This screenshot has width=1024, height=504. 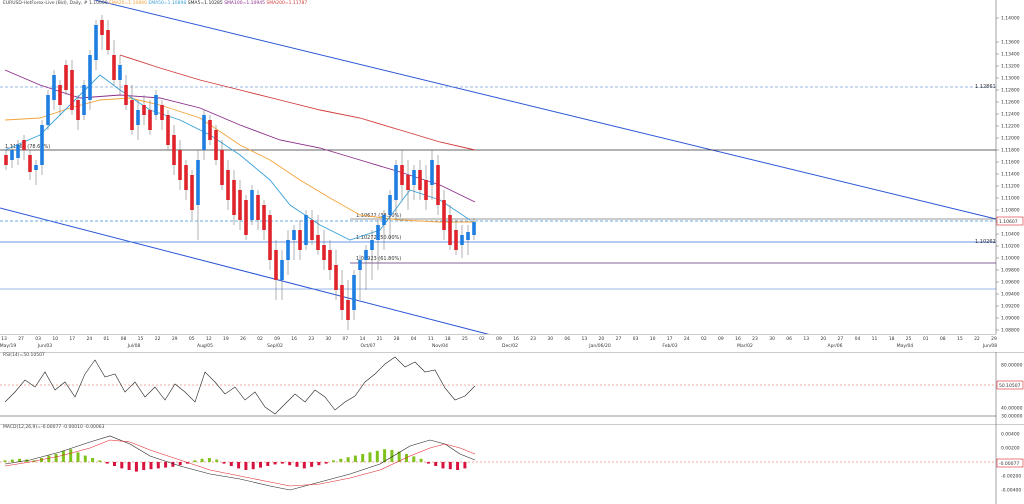 I want to click on macd-line, so click(x=240, y=463).